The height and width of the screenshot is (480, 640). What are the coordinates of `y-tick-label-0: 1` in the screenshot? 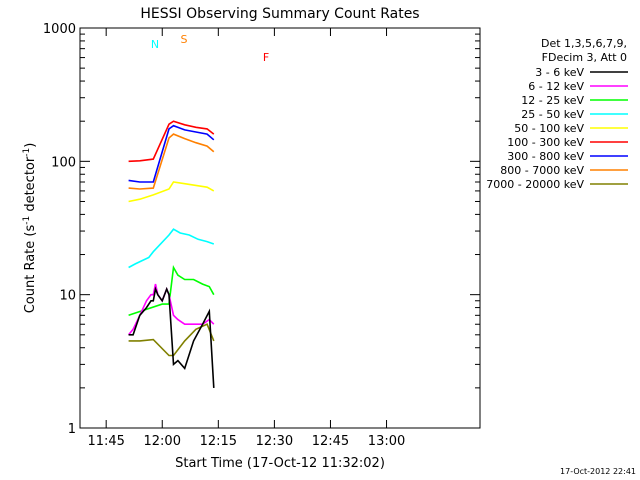 It's located at (72, 429).